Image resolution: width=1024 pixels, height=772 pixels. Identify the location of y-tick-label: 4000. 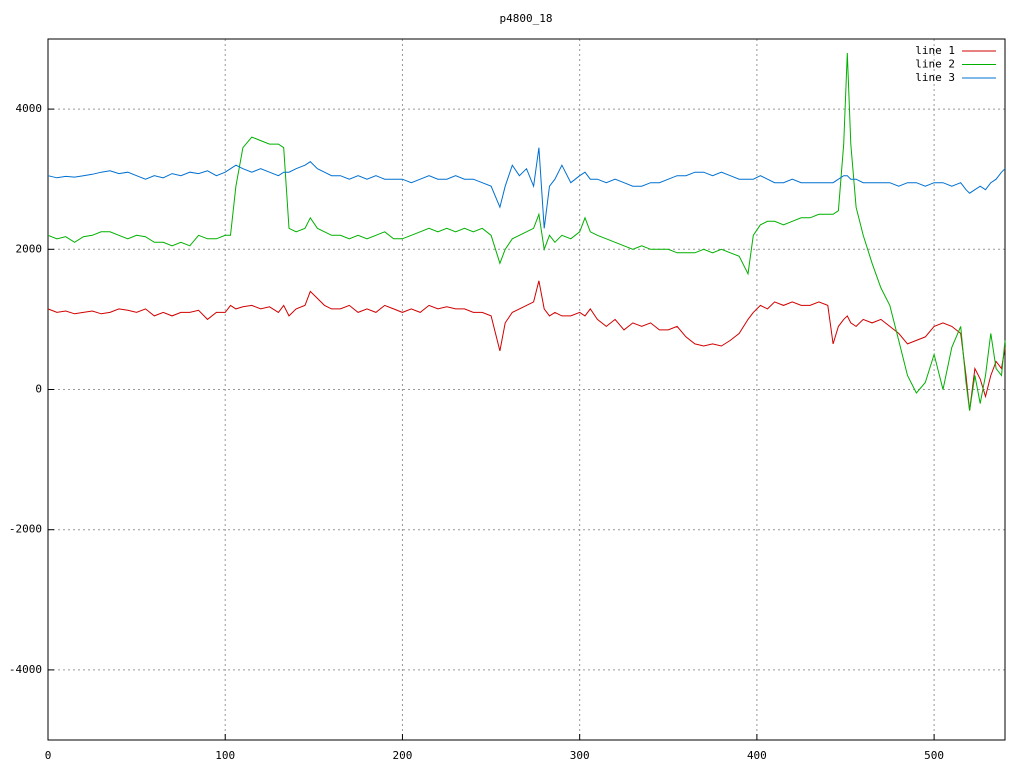
(29, 108).